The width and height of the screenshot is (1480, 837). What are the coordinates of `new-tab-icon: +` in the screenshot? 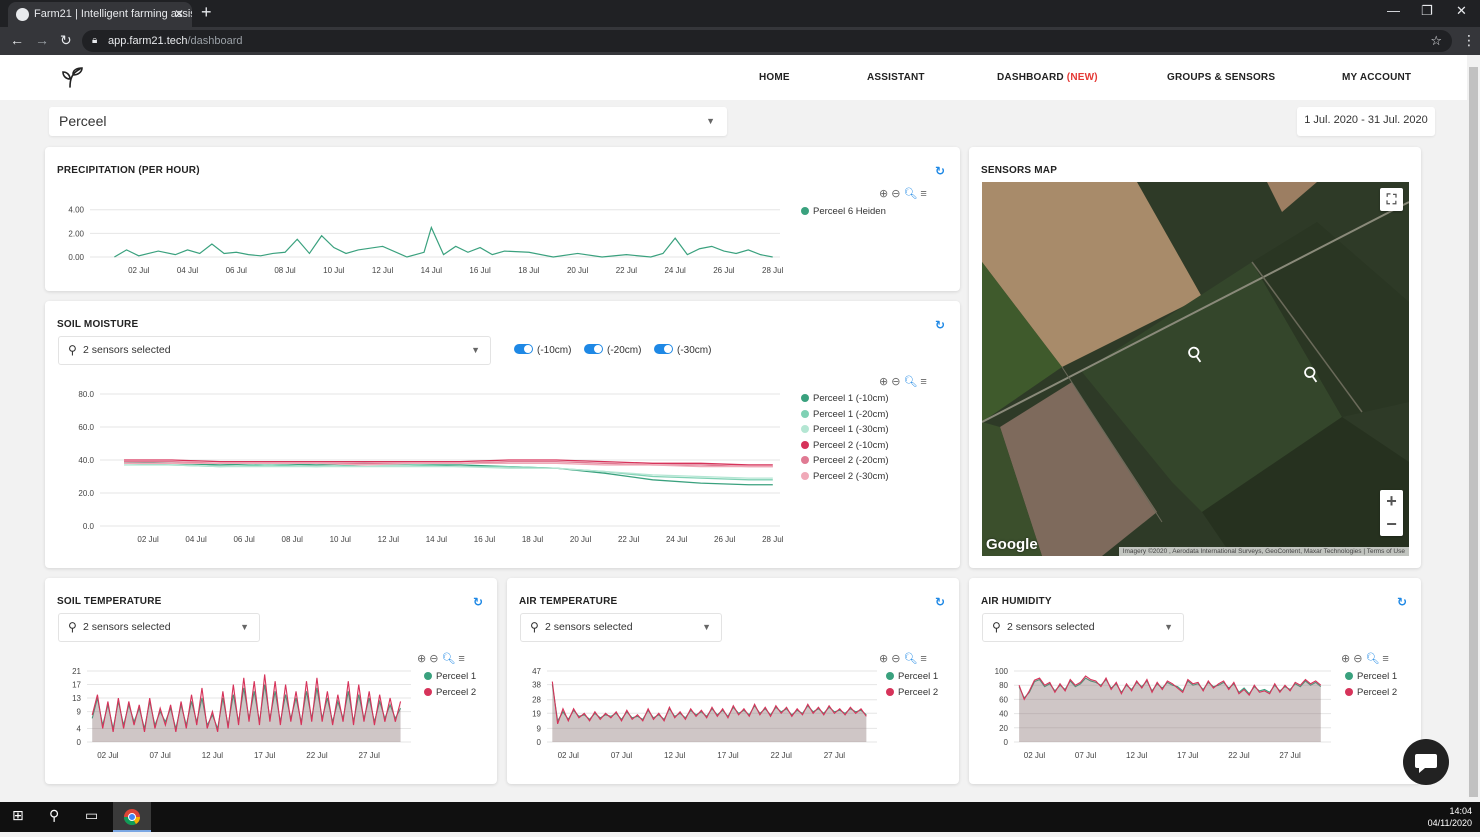 It's located at (206, 12).